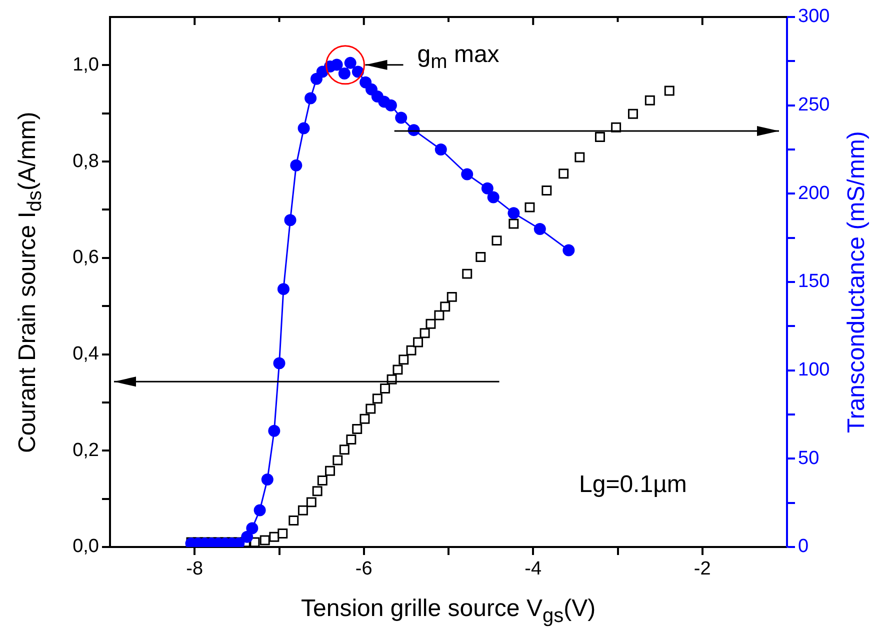 Image resolution: width=879 pixels, height=641 pixels. I want to click on x-axis-title: Tension grille source V$_{gs}$(V), so click(448, 611).